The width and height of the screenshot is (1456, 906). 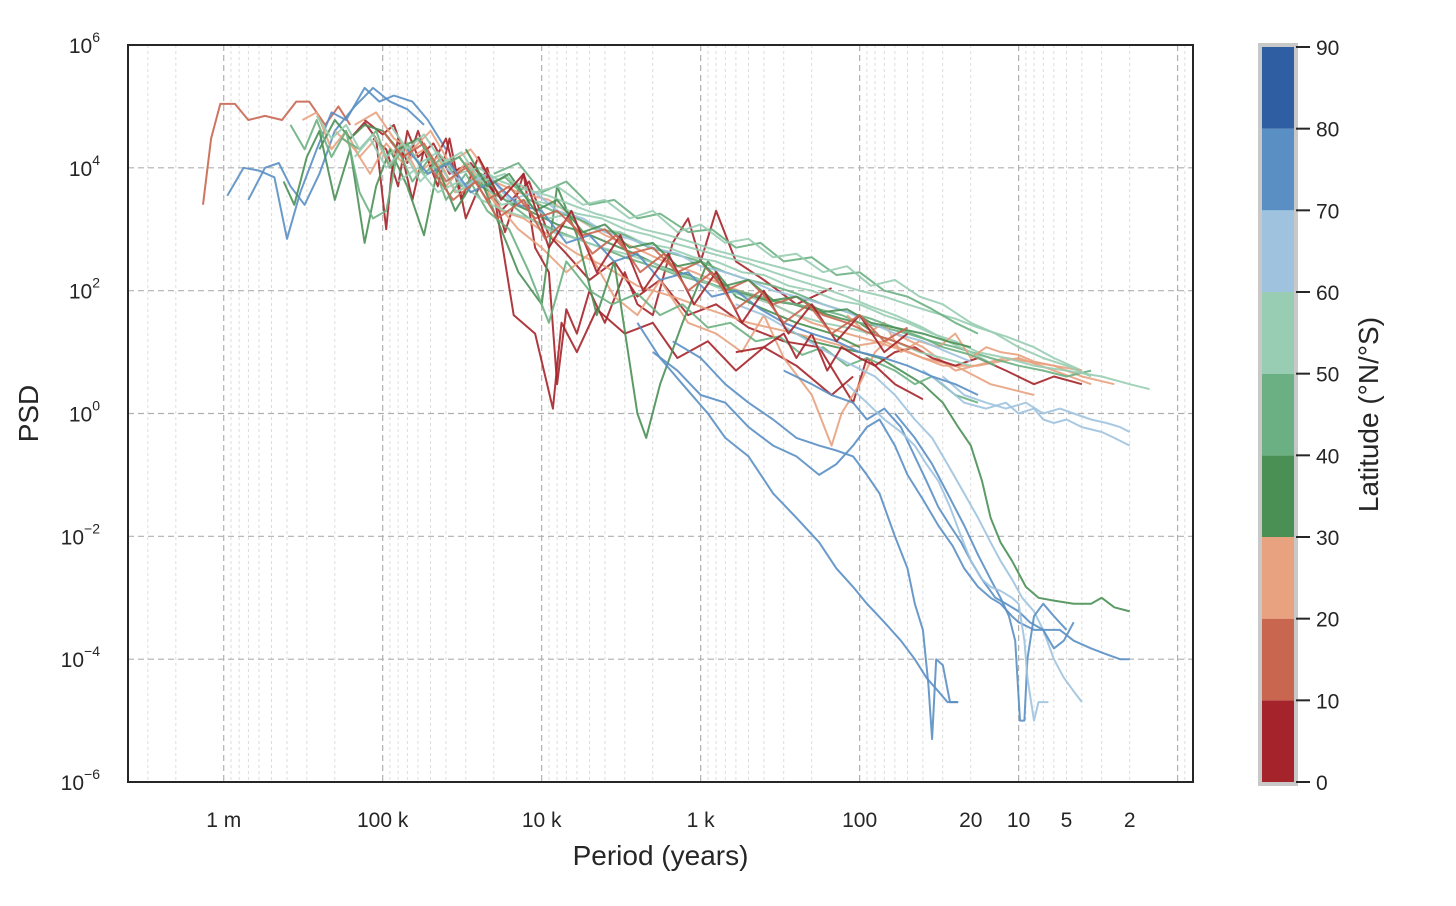 What do you see at coordinates (859, 820) in the screenshot?
I see `x-tick-label: 100` at bounding box center [859, 820].